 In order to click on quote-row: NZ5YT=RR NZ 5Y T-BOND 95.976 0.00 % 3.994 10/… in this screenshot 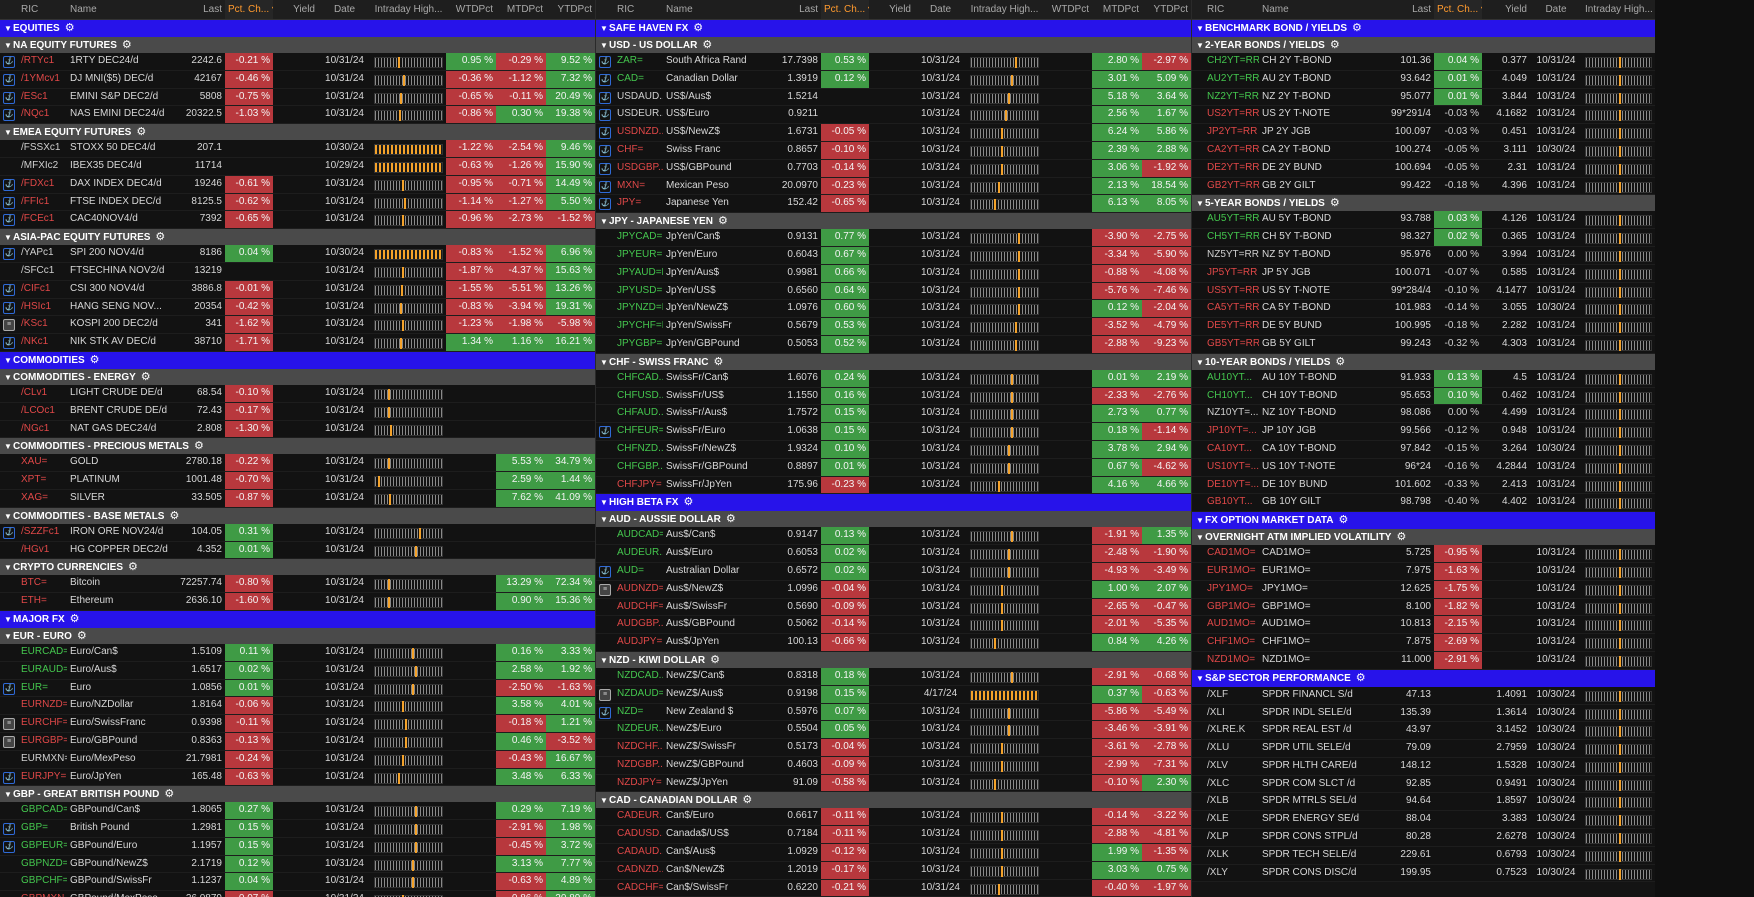, I will do `click(1423, 255)`.